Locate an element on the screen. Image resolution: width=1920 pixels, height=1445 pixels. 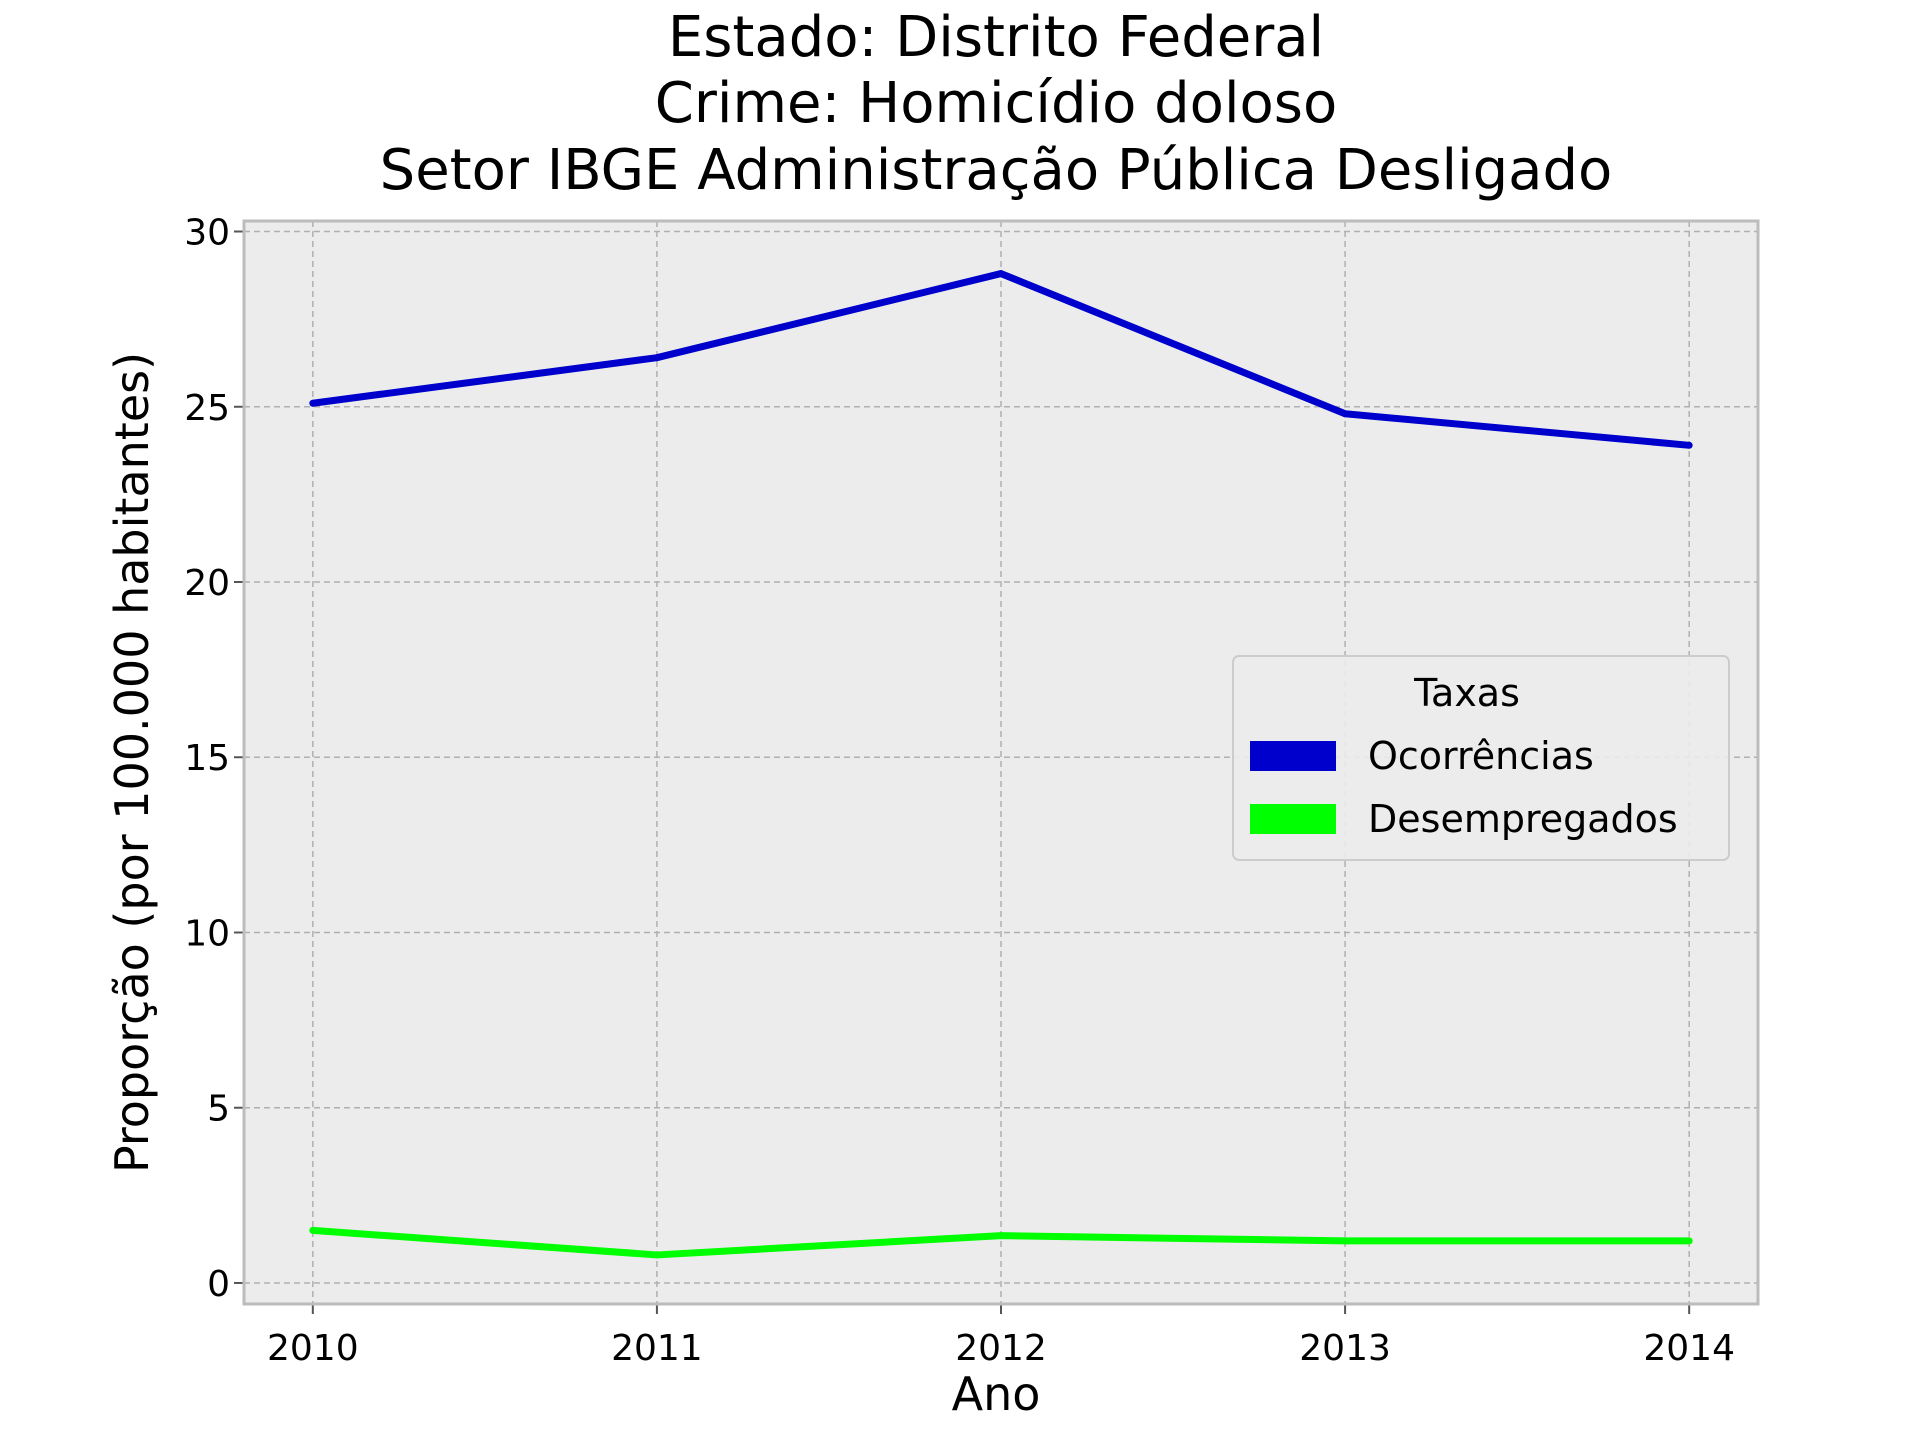
x-tick-label: 2012 is located at coordinates (1001, 1348).